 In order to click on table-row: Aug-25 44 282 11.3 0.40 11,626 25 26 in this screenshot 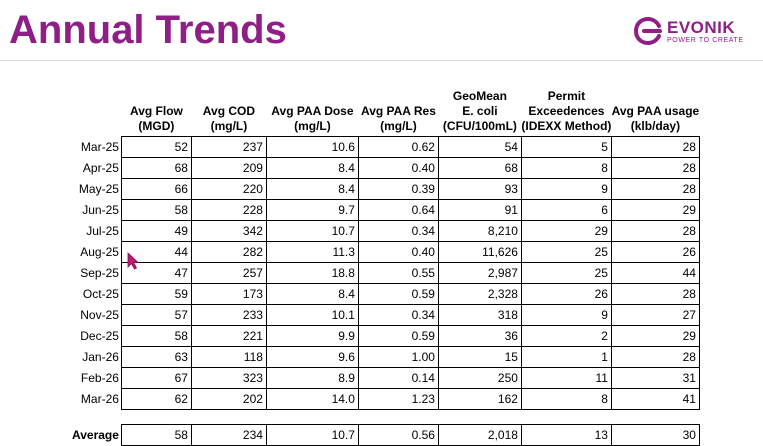, I will do `click(386, 251)`.